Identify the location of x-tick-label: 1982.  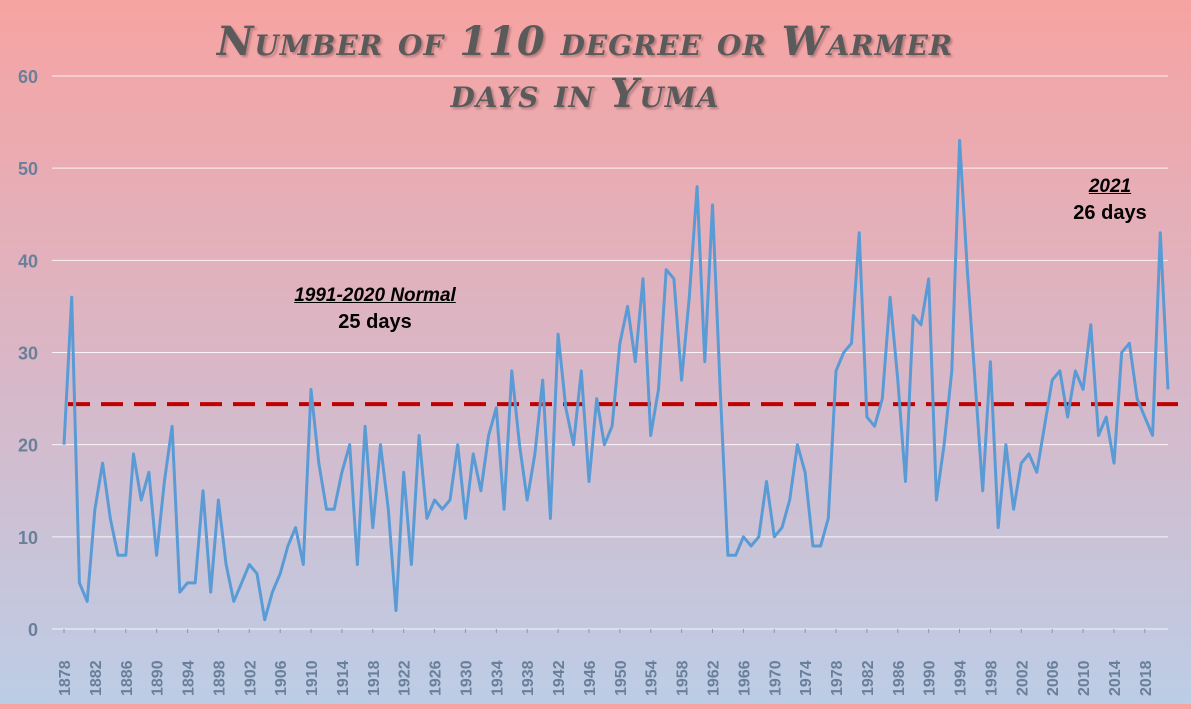
(868, 678).